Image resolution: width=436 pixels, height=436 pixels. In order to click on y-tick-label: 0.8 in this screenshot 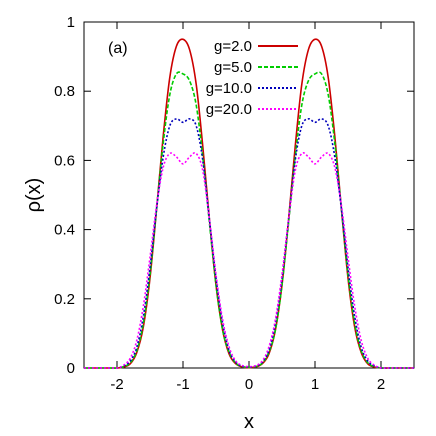, I will do `click(64, 91)`.